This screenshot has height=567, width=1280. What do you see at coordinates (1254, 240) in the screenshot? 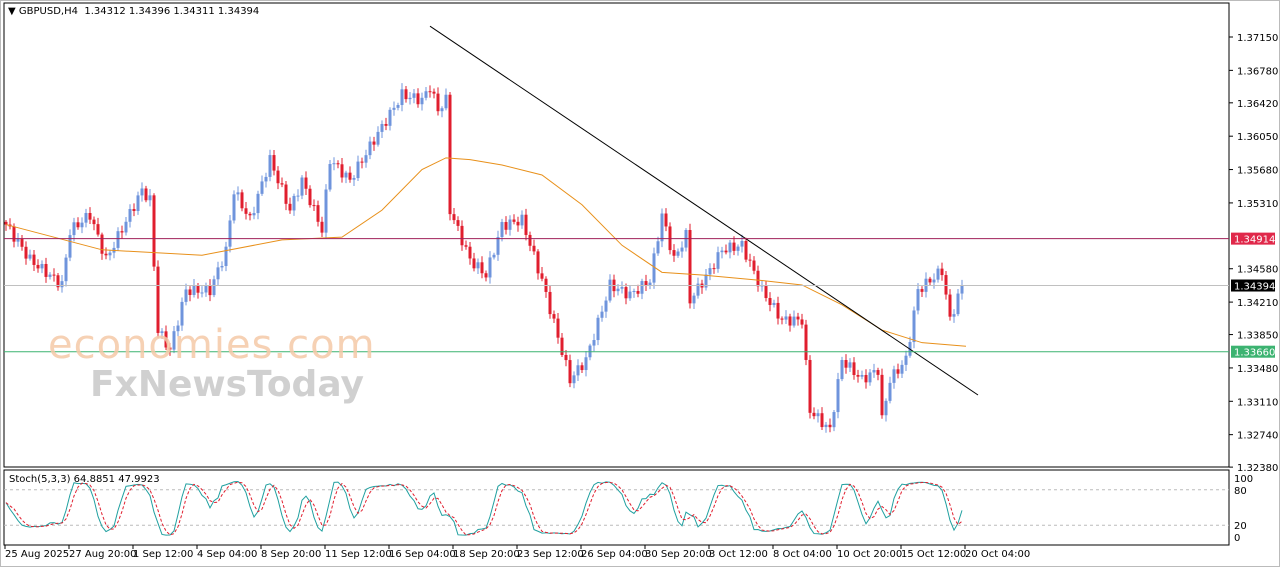
I see `price-label-resistance: 1.34914` at bounding box center [1254, 240].